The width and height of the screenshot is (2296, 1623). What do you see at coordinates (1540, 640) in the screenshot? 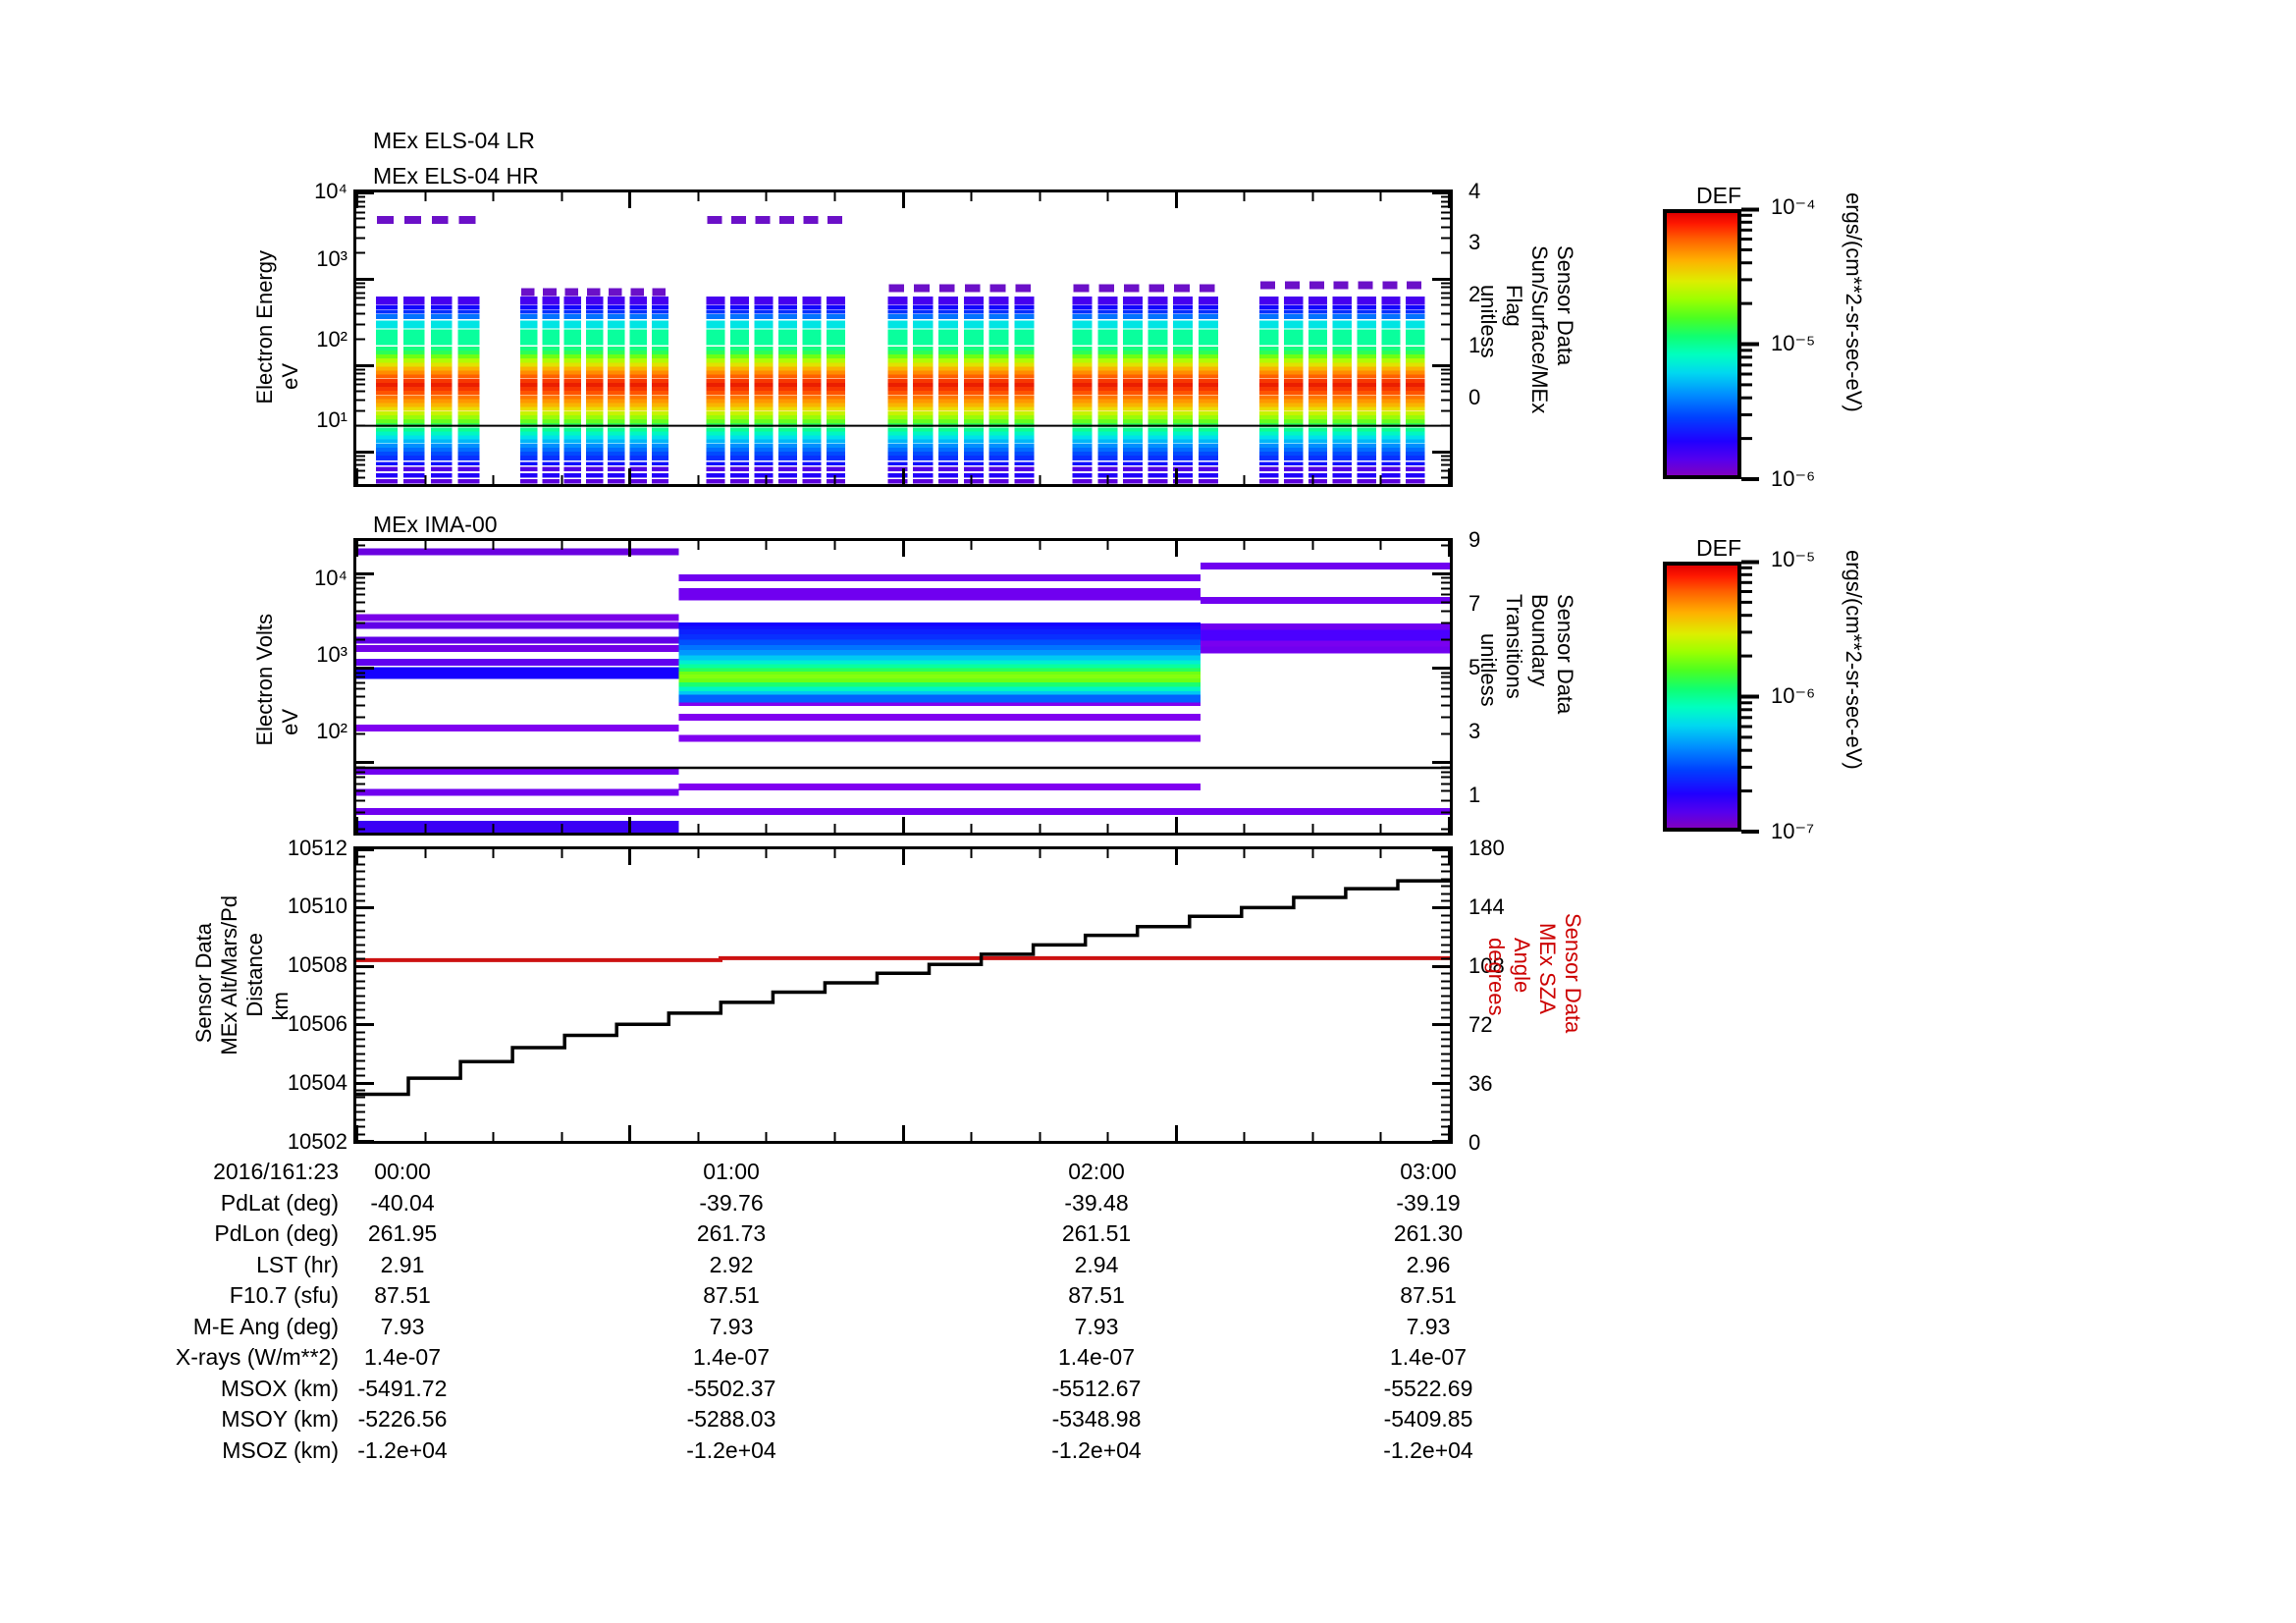
I see `panel2-right-label-2: Boundary` at bounding box center [1540, 640].